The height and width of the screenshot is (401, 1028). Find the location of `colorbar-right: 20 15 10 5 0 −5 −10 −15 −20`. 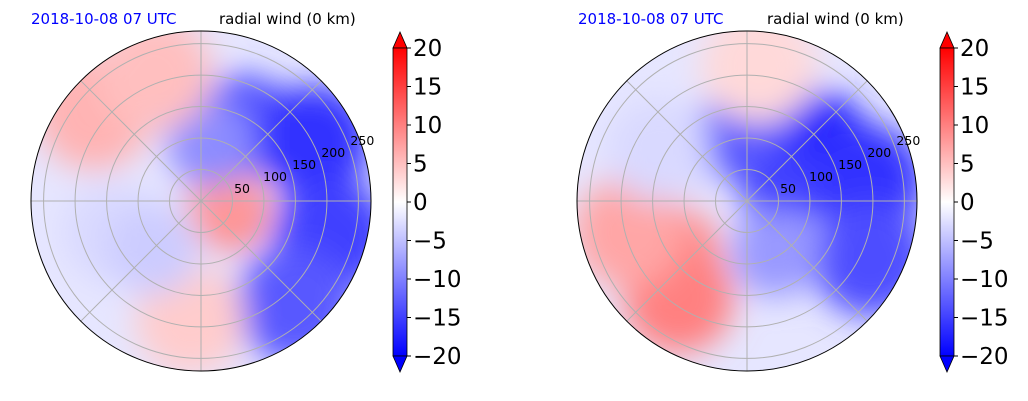

colorbar-right: 20 15 10 5 0 −5 −10 −15 −20 is located at coordinates (974, 202).